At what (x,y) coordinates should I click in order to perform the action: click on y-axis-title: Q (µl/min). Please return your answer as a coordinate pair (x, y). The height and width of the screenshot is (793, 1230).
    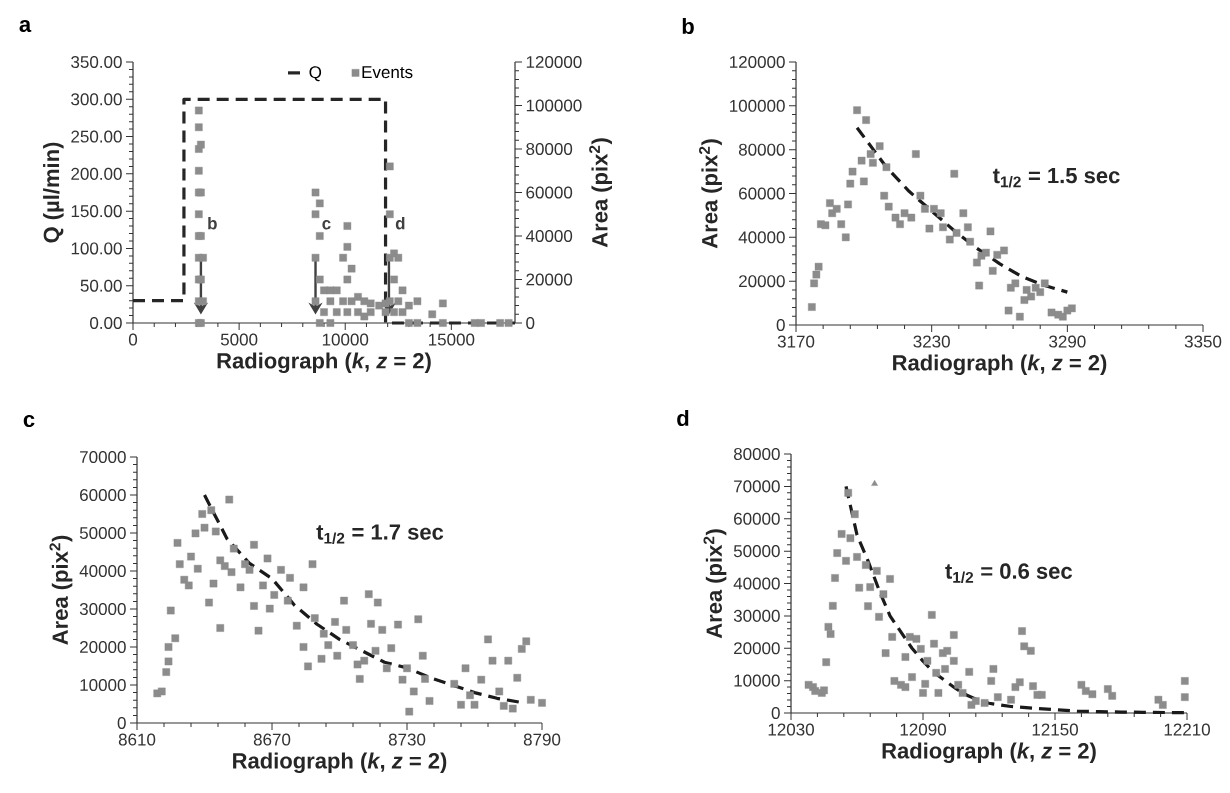
    Looking at the image, I should click on (53, 192).